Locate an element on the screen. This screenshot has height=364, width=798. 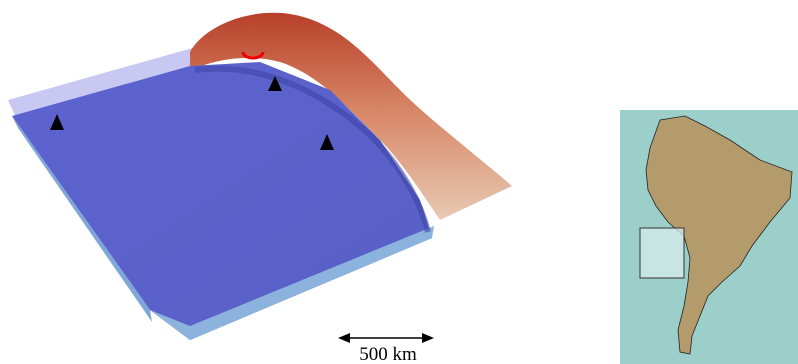
study-area is located at coordinates (662, 253).